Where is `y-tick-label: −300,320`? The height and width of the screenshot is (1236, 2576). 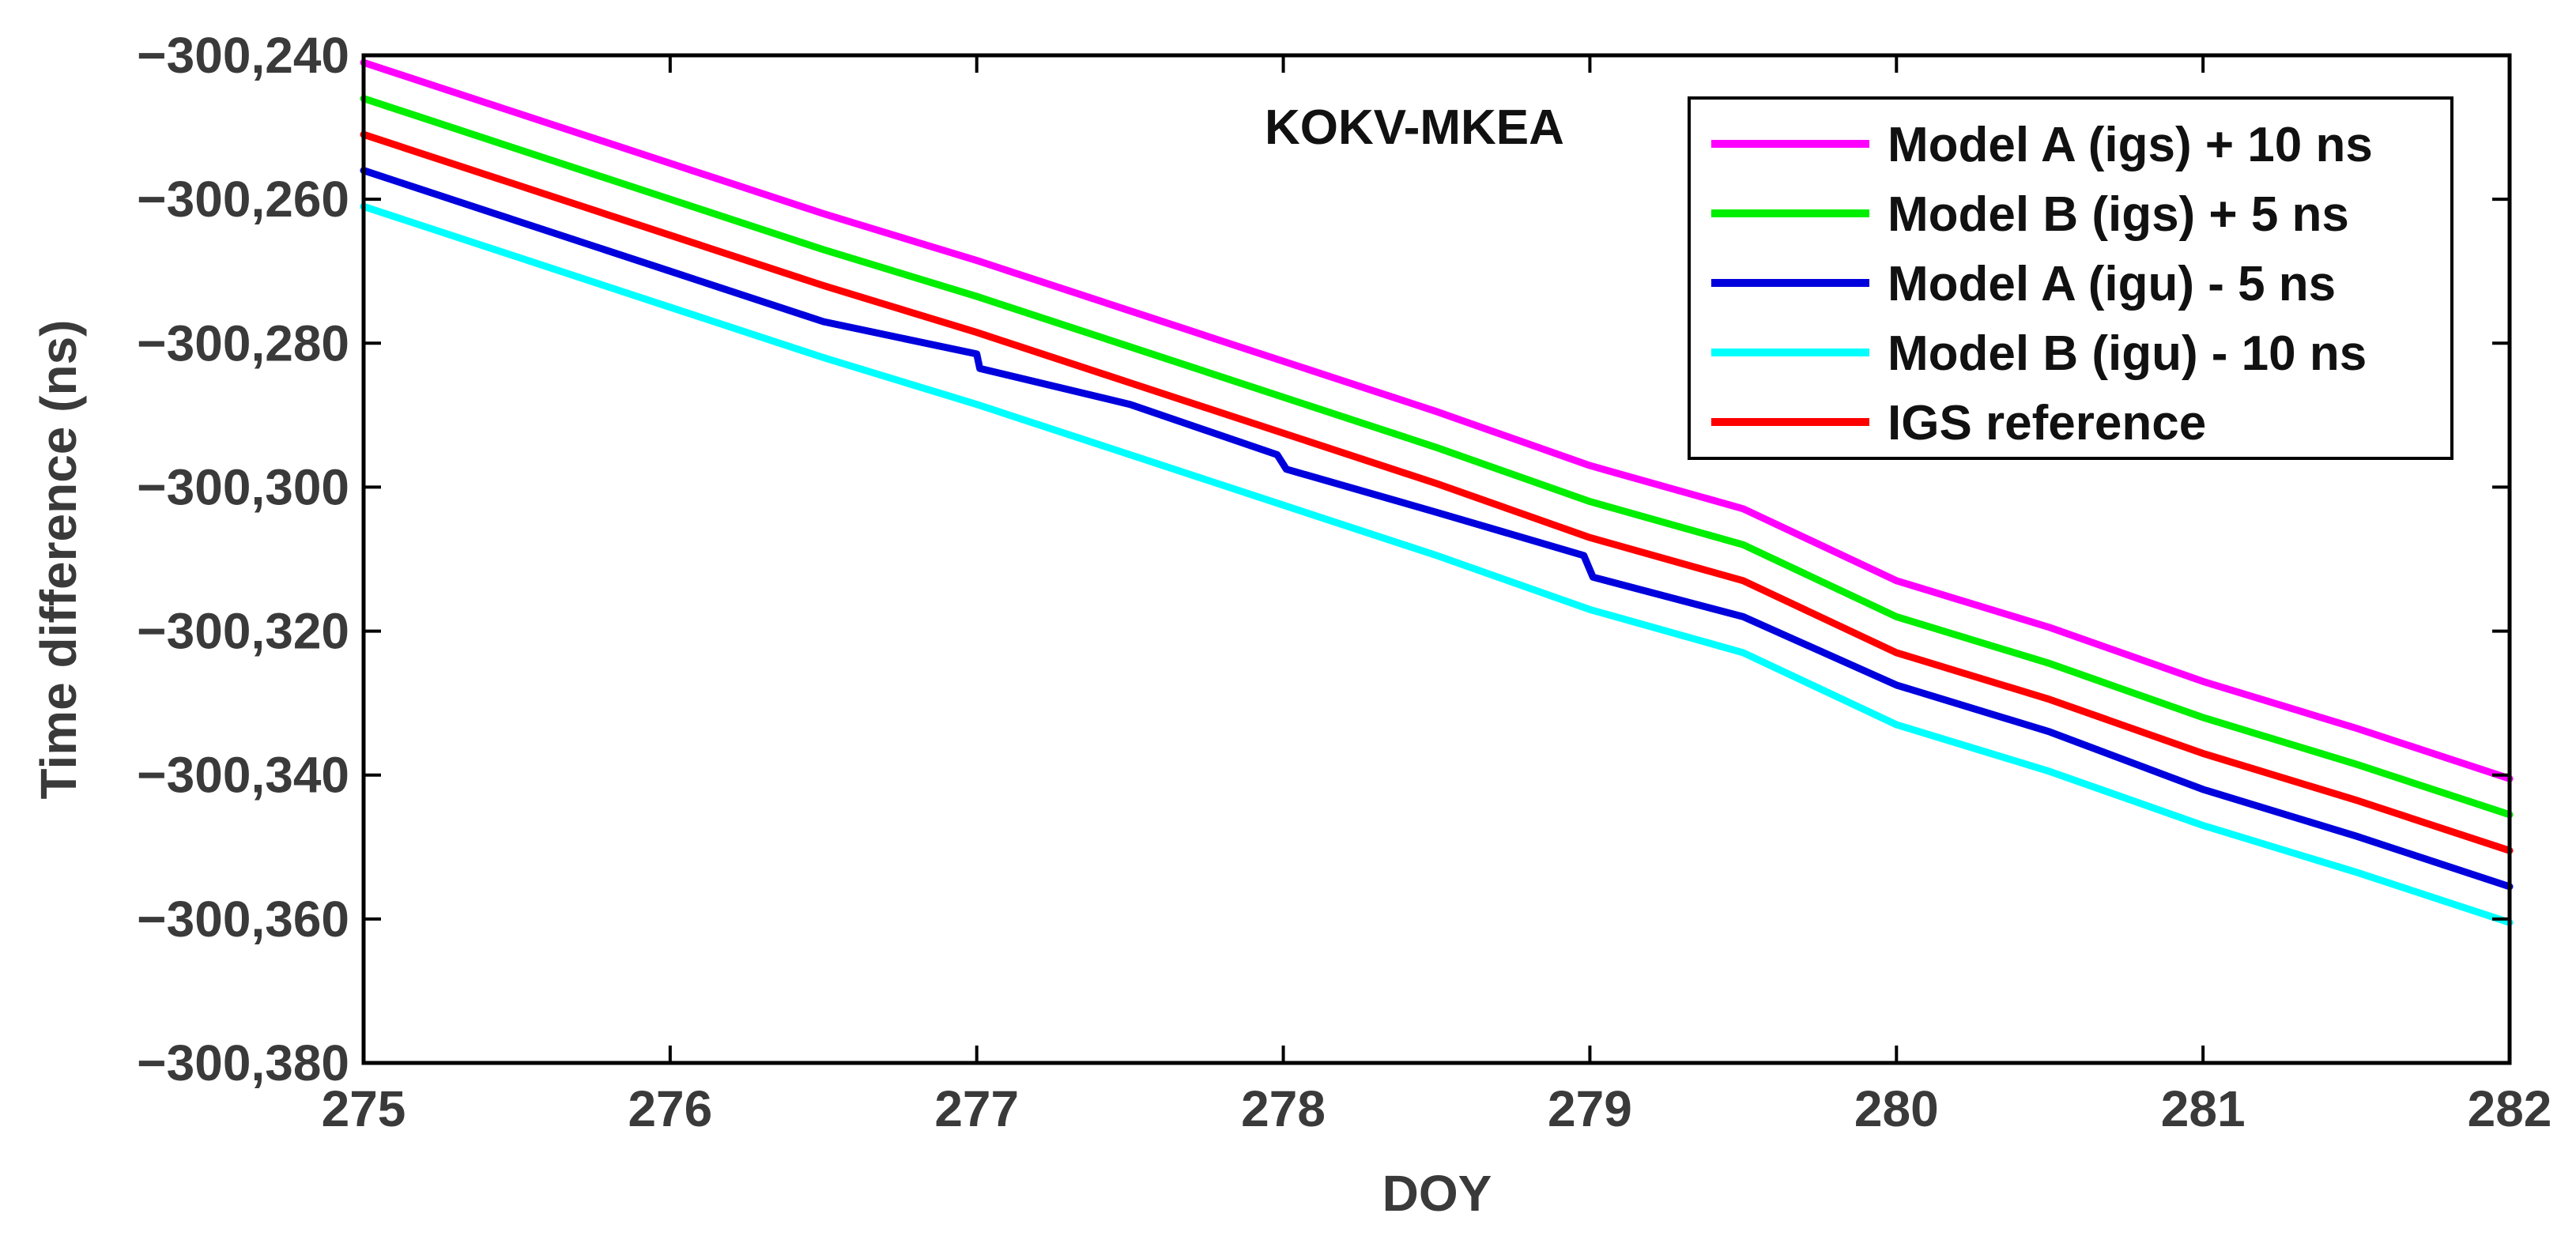
y-tick-label: −300,320 is located at coordinates (243, 631).